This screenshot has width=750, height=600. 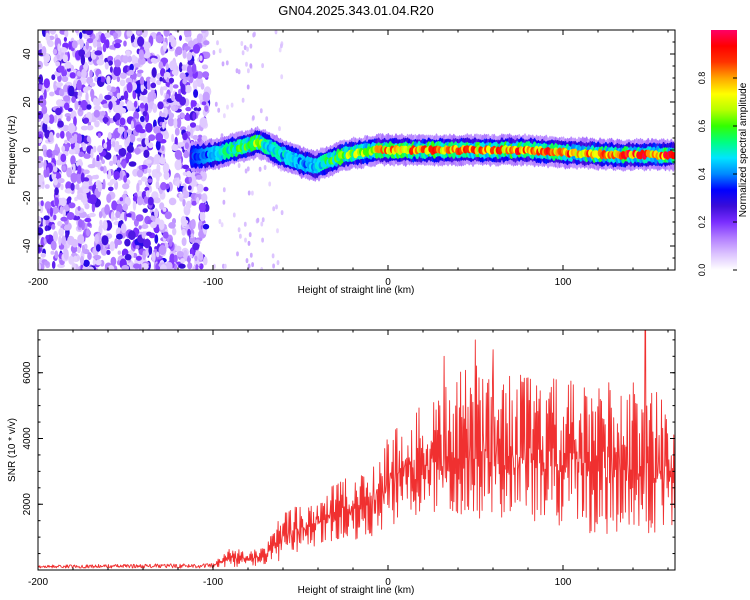 What do you see at coordinates (12, 450) in the screenshot?
I see `snr-y-label: SNR (10 * v/v)` at bounding box center [12, 450].